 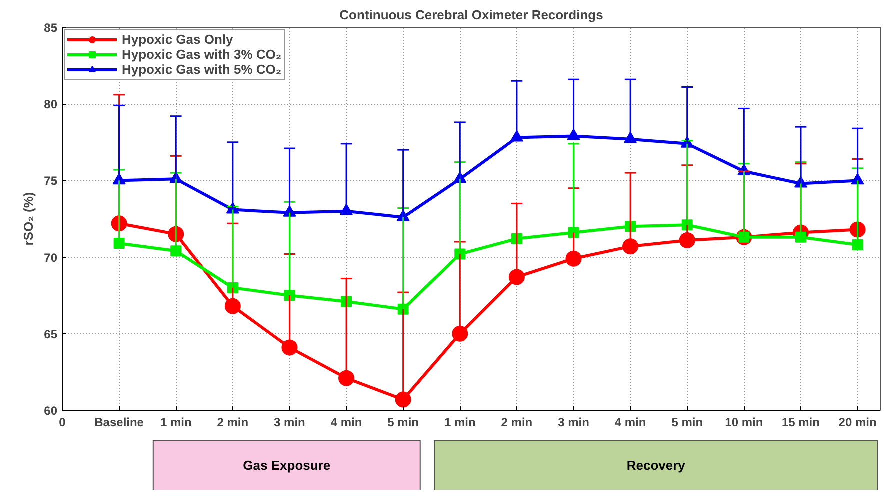 What do you see at coordinates (119, 423) in the screenshot?
I see `x-tick-label: Baseline` at bounding box center [119, 423].